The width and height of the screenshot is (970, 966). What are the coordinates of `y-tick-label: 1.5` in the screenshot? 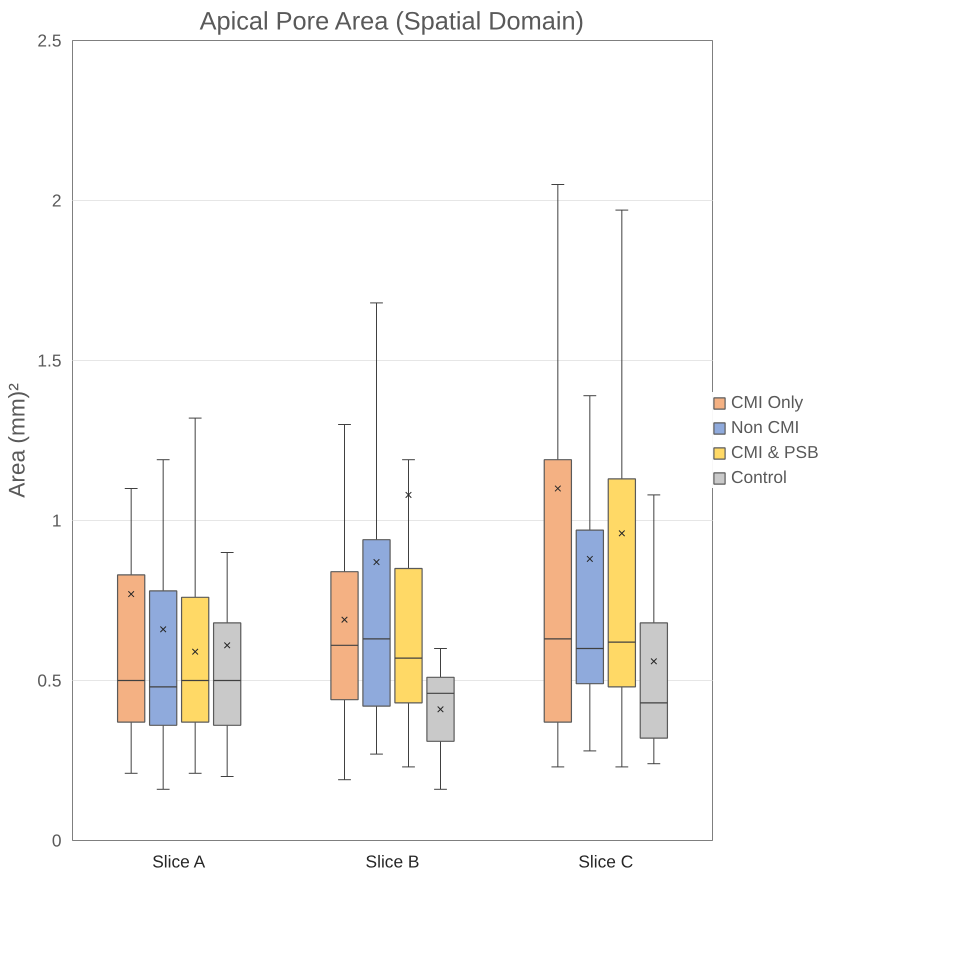 It's located at (49, 360).